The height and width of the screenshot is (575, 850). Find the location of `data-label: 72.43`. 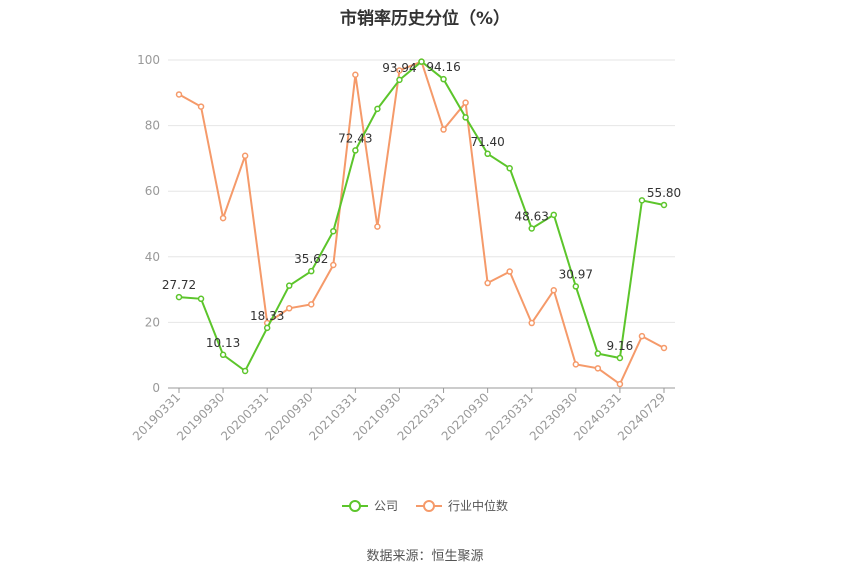

data-label: 72.43 is located at coordinates (355, 138).